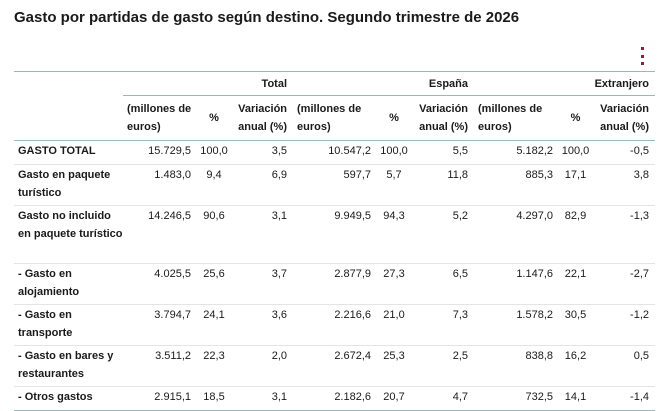 This screenshot has width=665, height=411. Describe the element at coordinates (160, 185) in the screenshot. I see `cell-total-millones: 1.483,0` at that location.